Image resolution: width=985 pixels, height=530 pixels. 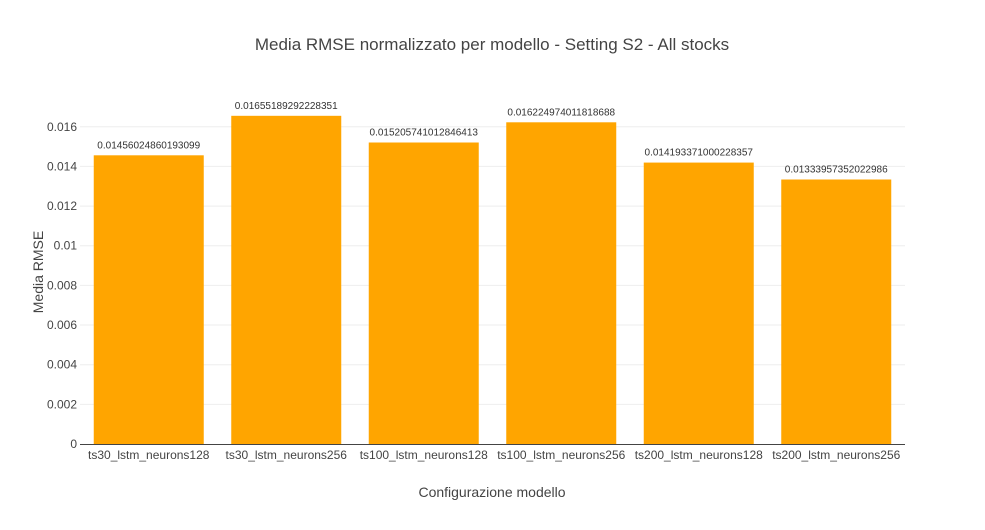 I want to click on y-tick-label: 0, so click(x=73, y=444).